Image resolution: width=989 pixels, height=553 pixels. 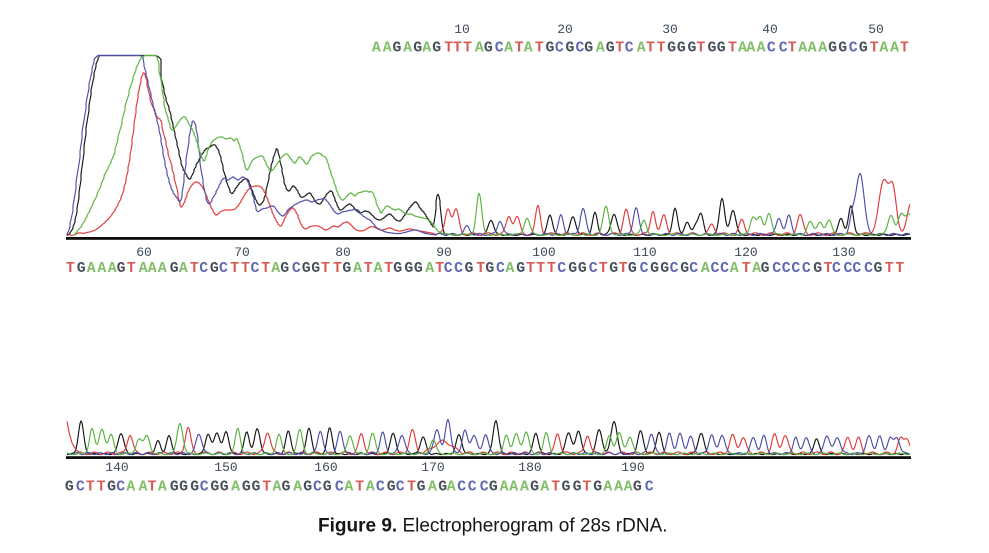 I want to click on svg-text:Figure 9. Electropherogram of: Figure 9. Electropherogram of 28s rDNA., so click(x=493, y=526).